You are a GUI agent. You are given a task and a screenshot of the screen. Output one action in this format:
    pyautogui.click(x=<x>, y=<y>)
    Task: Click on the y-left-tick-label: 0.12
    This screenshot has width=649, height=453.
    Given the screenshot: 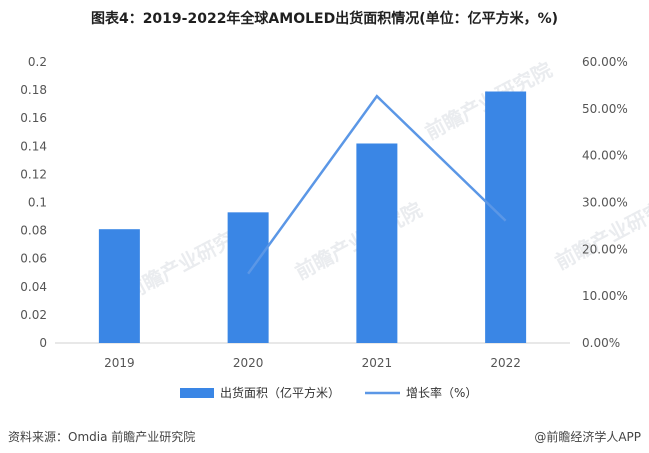 What is the action you would take?
    pyautogui.click(x=33, y=174)
    